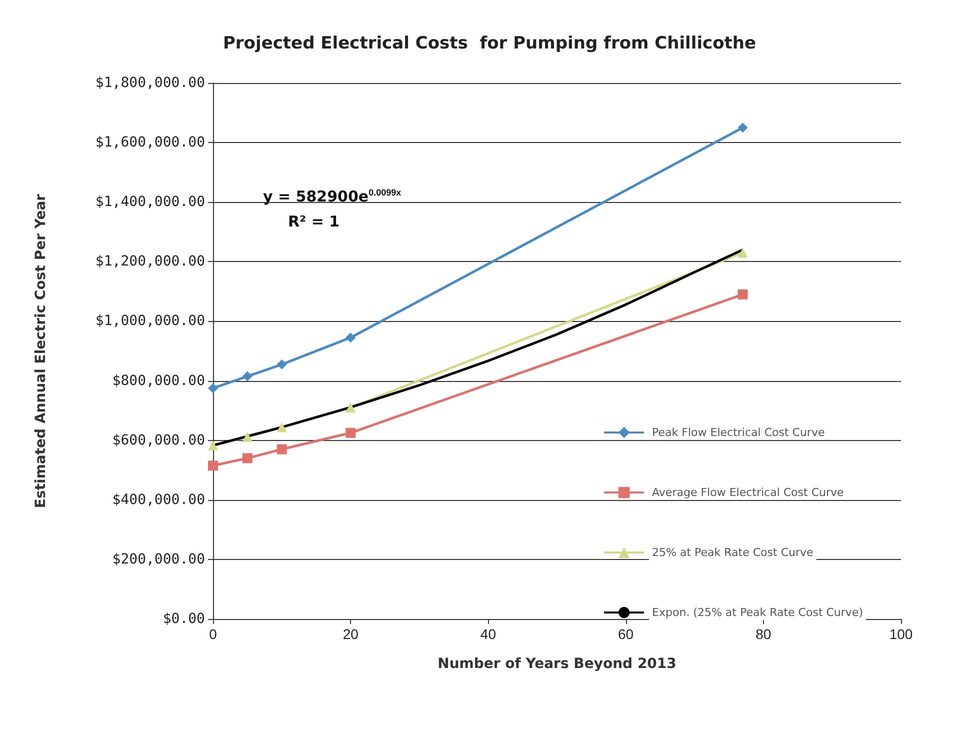 The width and height of the screenshot is (979, 734). Describe the element at coordinates (150, 142) in the screenshot. I see `y-tick-label: $1,600,000.00` at that location.